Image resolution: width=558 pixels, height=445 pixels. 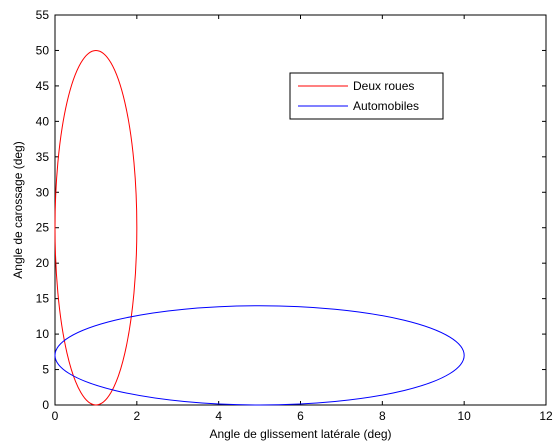 I want to click on x-tick-label: 4, so click(x=218, y=416).